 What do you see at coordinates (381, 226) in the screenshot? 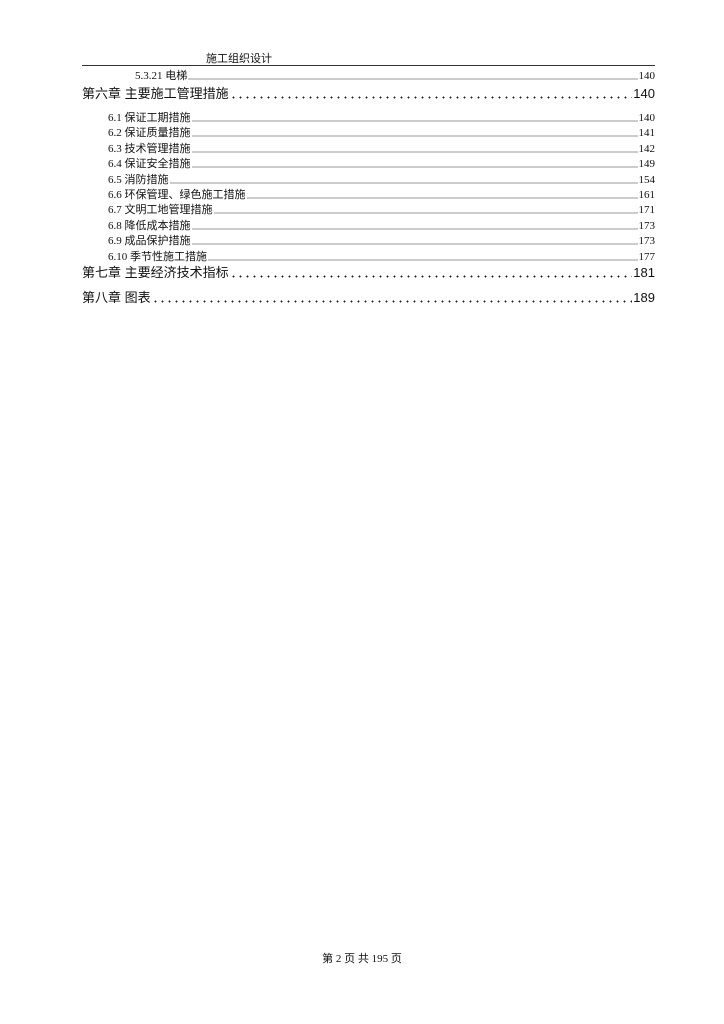
I see `toc-entry: 6.8 降低成本措施 173` at bounding box center [381, 226].